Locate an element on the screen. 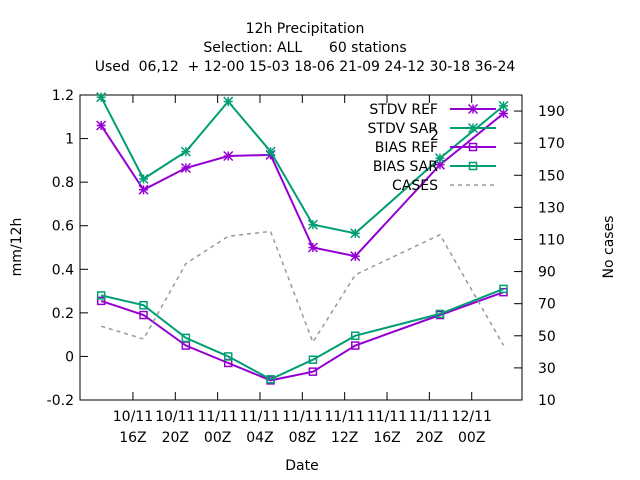  y2-tick-label: 10 is located at coordinates (547, 401).